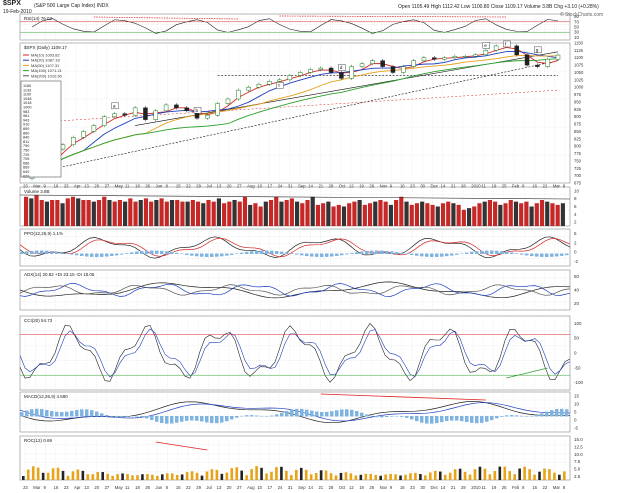  What do you see at coordinates (575, 242) in the screenshot?
I see `y-tick-ppo: 2` at bounding box center [575, 242].